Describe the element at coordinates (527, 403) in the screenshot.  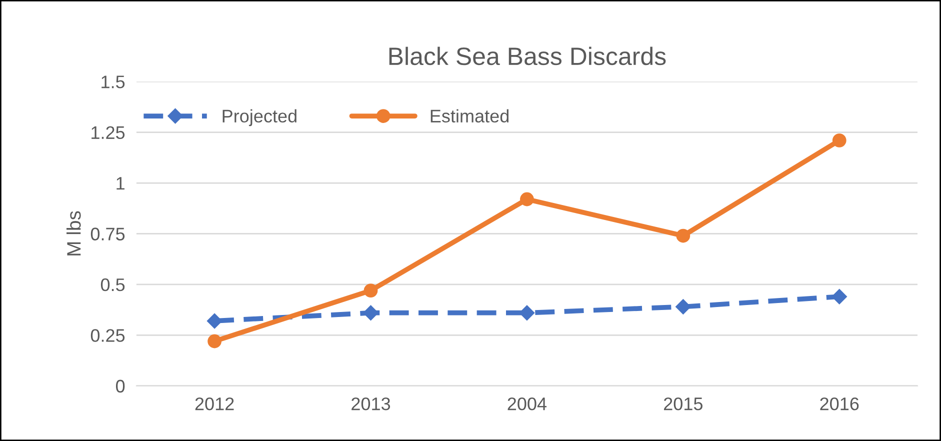
I see `x-tick-label: 2004` at that location.